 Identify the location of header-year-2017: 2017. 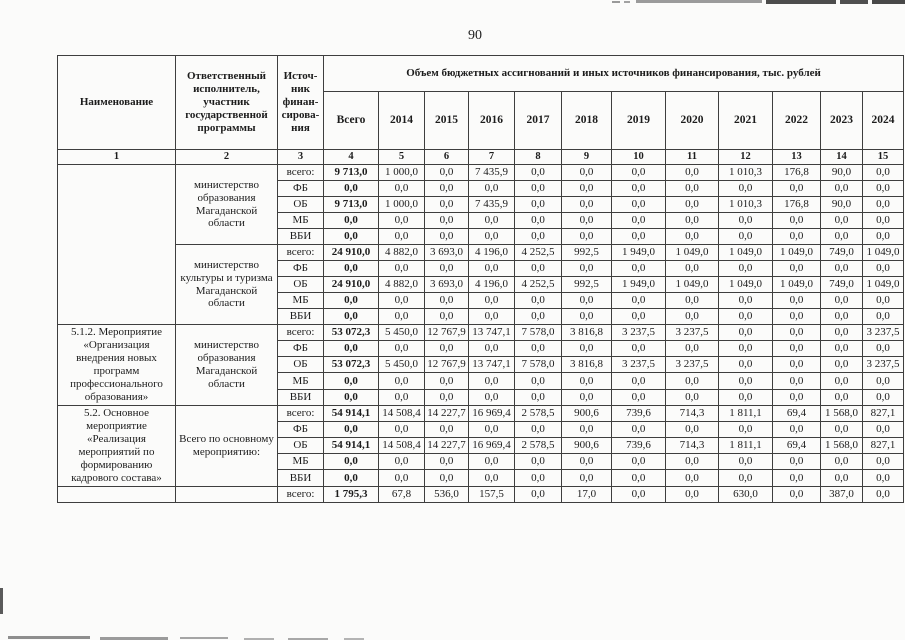
(538, 120).